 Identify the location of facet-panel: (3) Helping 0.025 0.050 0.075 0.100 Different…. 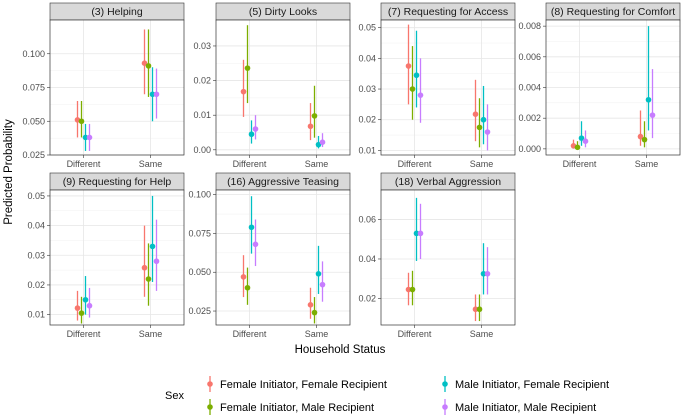
(103, 85).